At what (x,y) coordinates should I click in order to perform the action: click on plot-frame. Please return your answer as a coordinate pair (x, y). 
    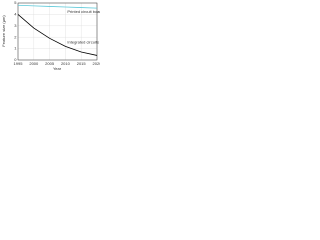
    Looking at the image, I should click on (57, 31).